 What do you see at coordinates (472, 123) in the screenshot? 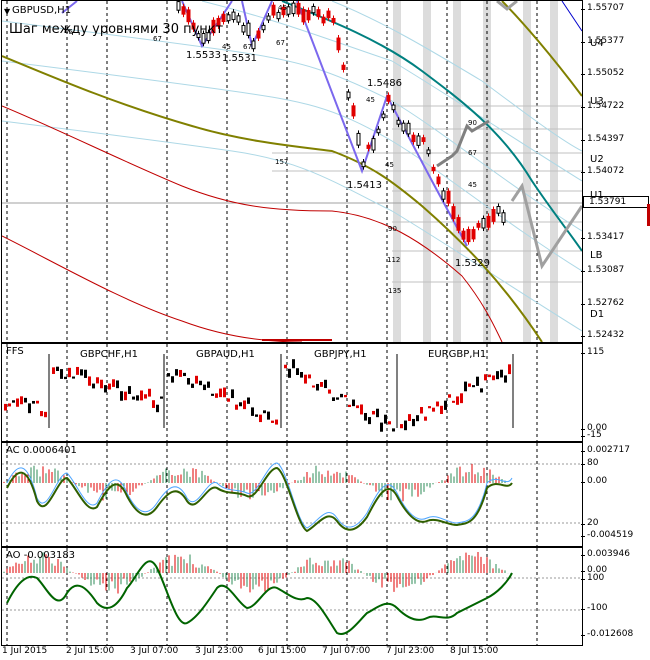
I see `fib-label: 90` at bounding box center [472, 123].